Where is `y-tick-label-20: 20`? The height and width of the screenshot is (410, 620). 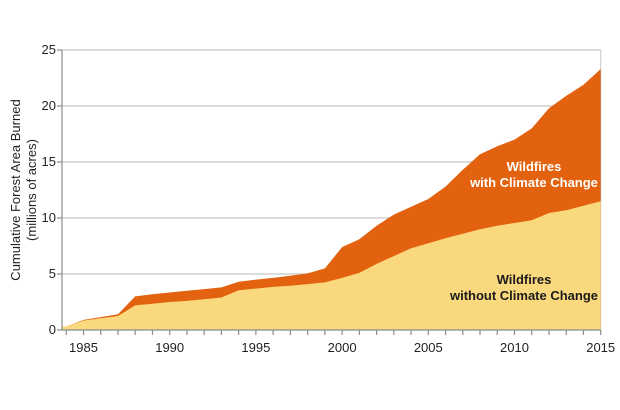 y-tick-label-20: 20 is located at coordinates (48, 105).